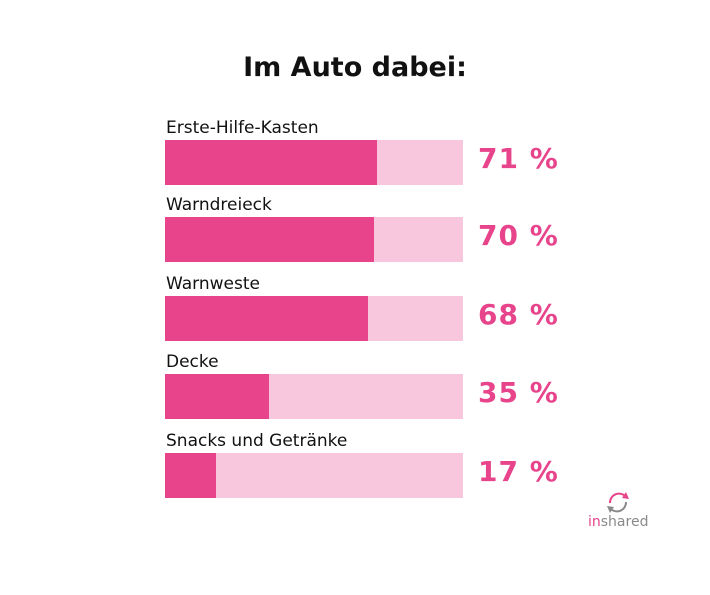 Image resolution: width=710 pixels, height=595 pixels. I want to click on bar-row: Decke 35 %, so click(355, 390).